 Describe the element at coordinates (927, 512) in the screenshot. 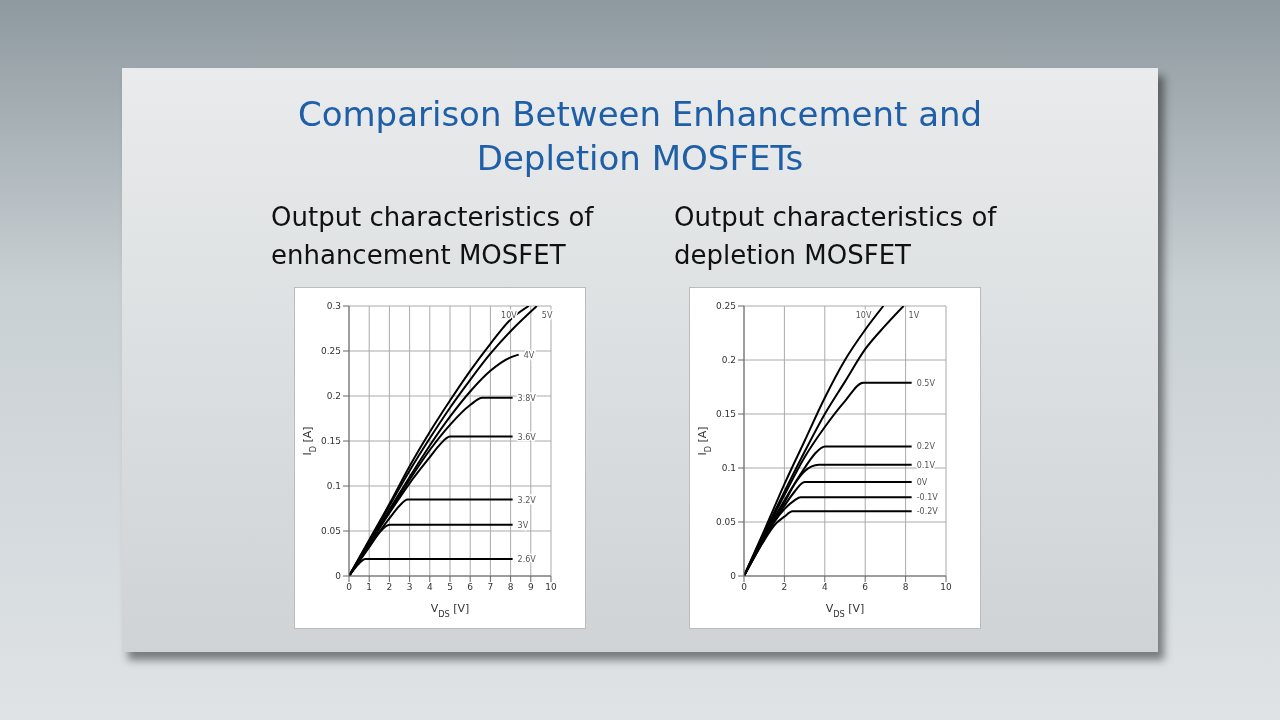

I see `series-label: -0.2V` at that location.